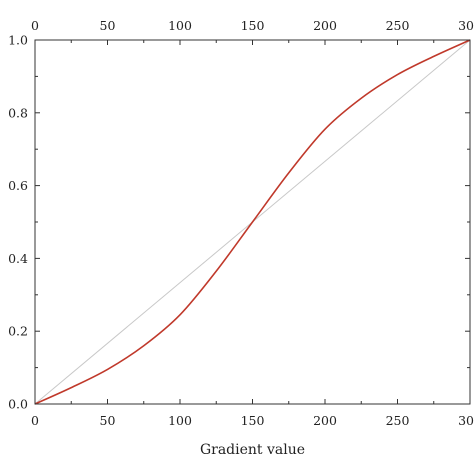 The height and width of the screenshot is (474, 474). Describe the element at coordinates (18, 40) in the screenshot. I see `y-tick-label: 1.0` at that location.